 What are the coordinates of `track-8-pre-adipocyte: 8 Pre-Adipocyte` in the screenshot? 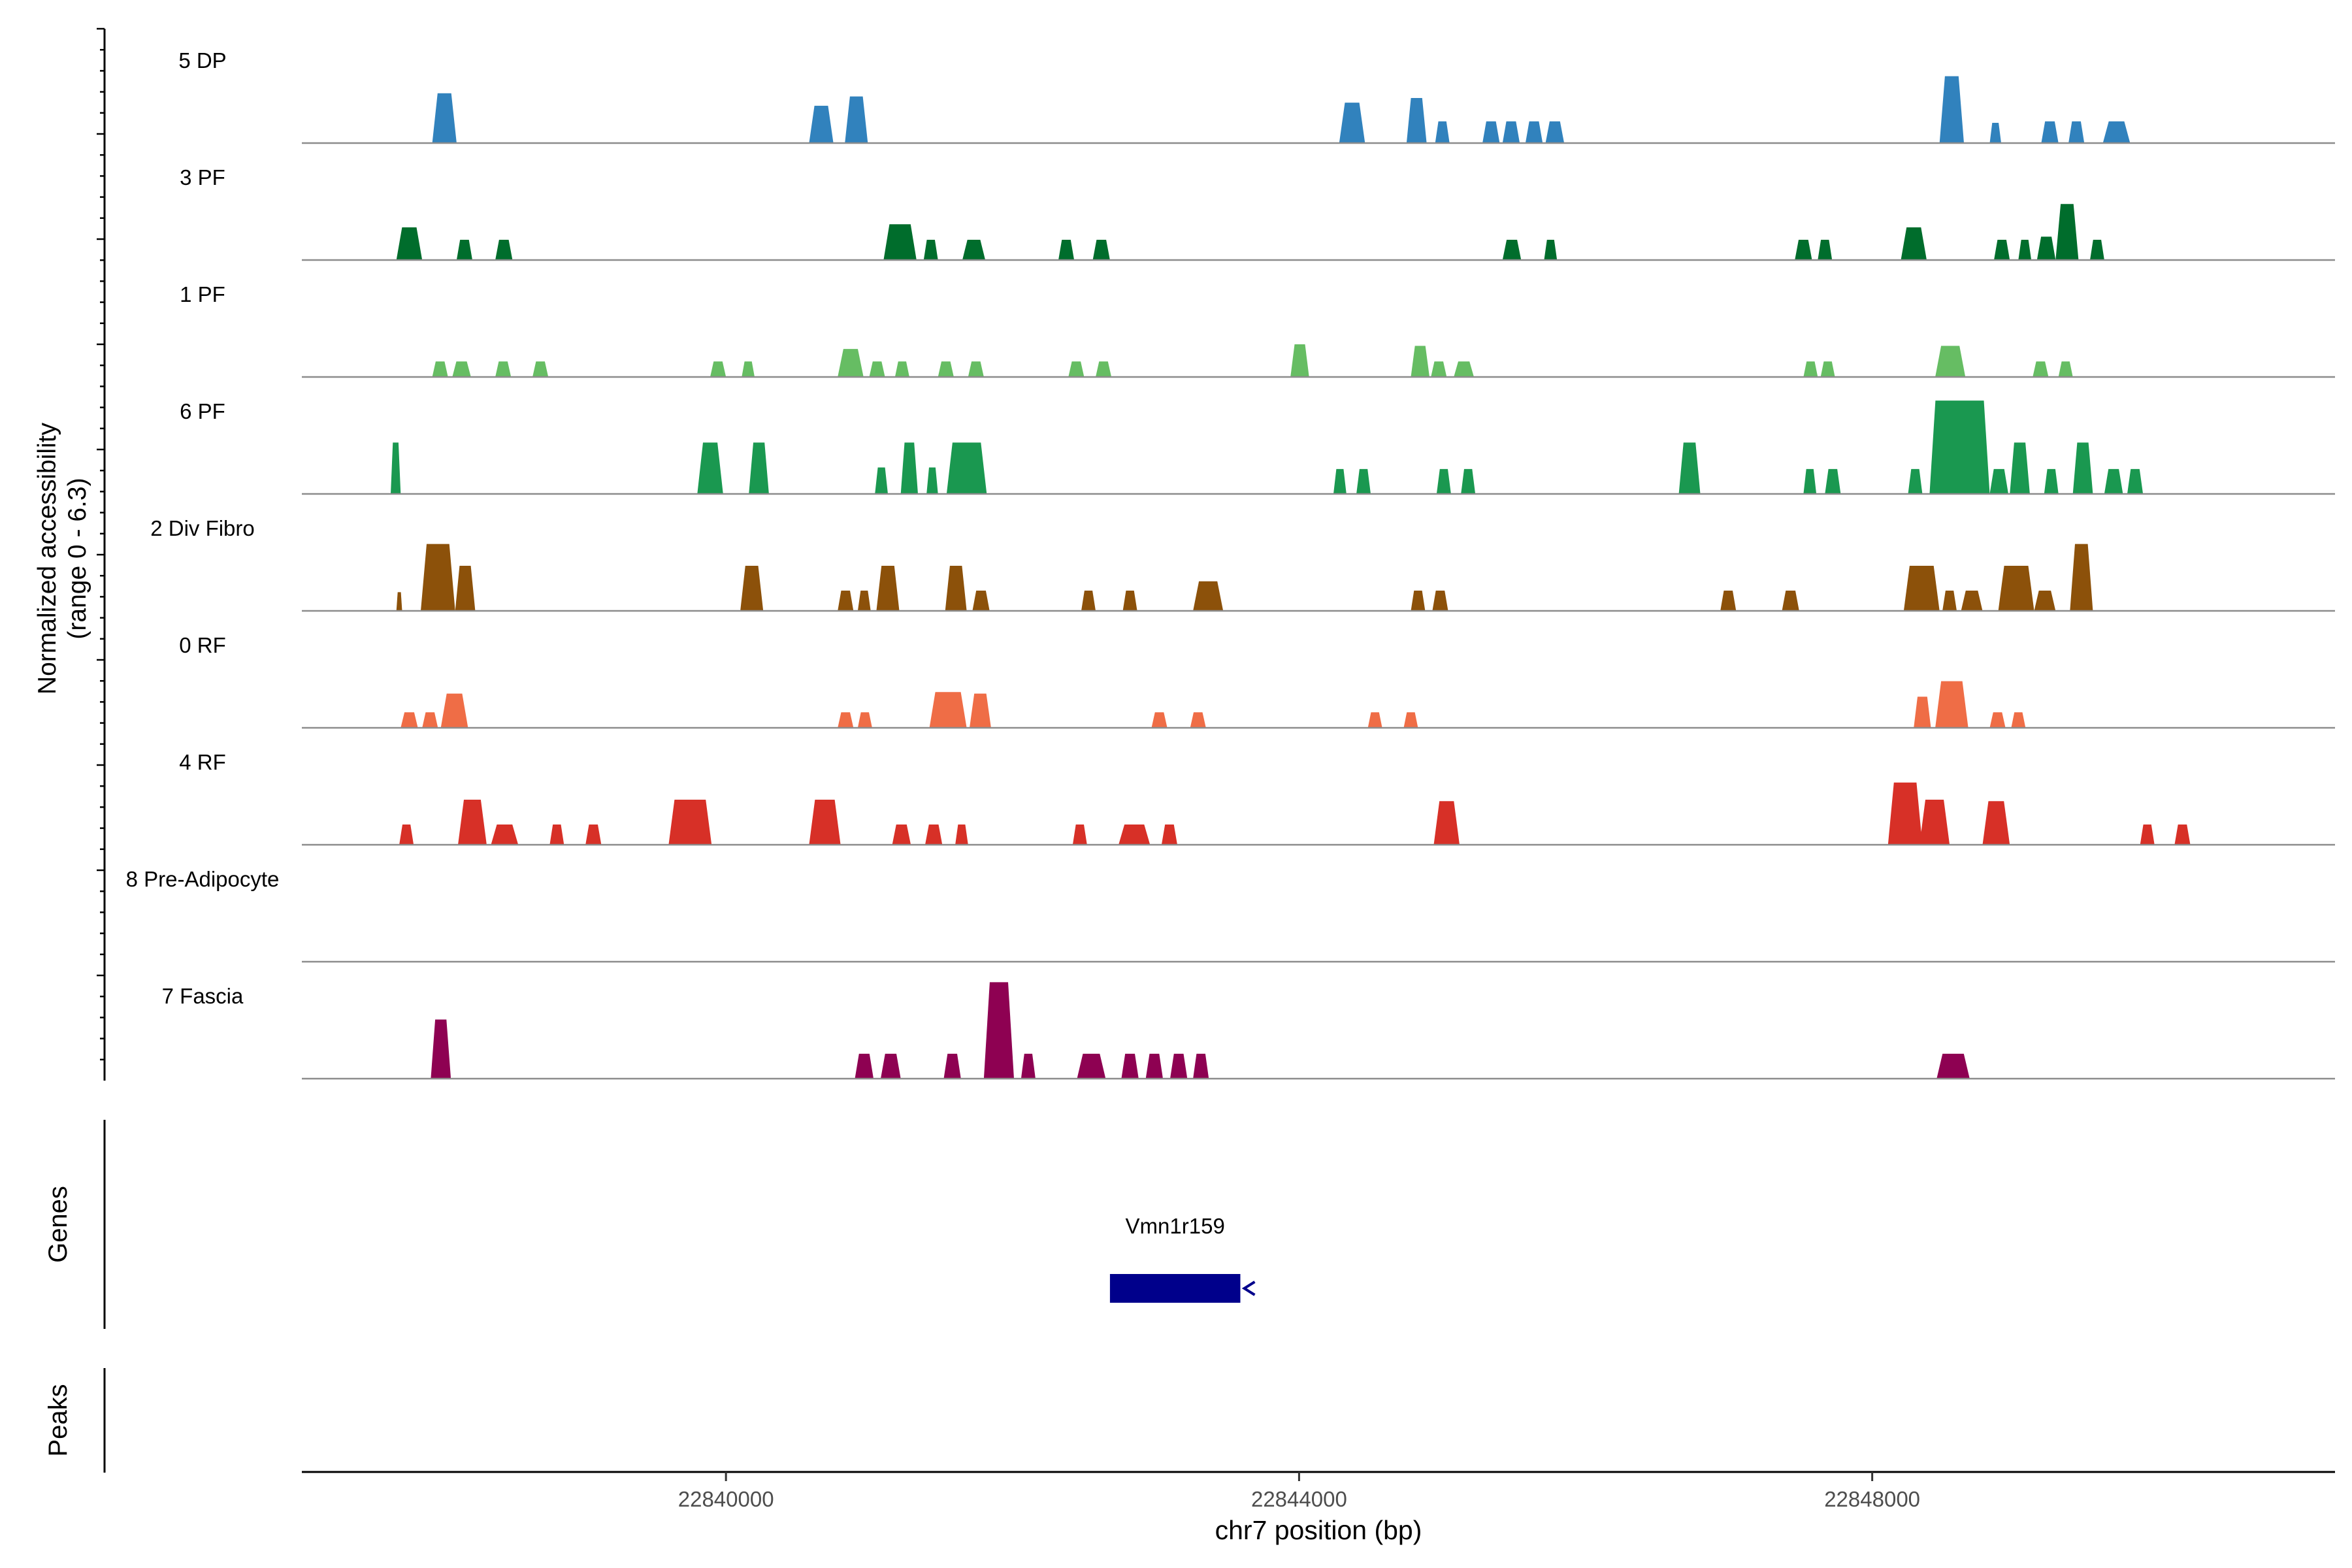 It's located at (1230, 915).